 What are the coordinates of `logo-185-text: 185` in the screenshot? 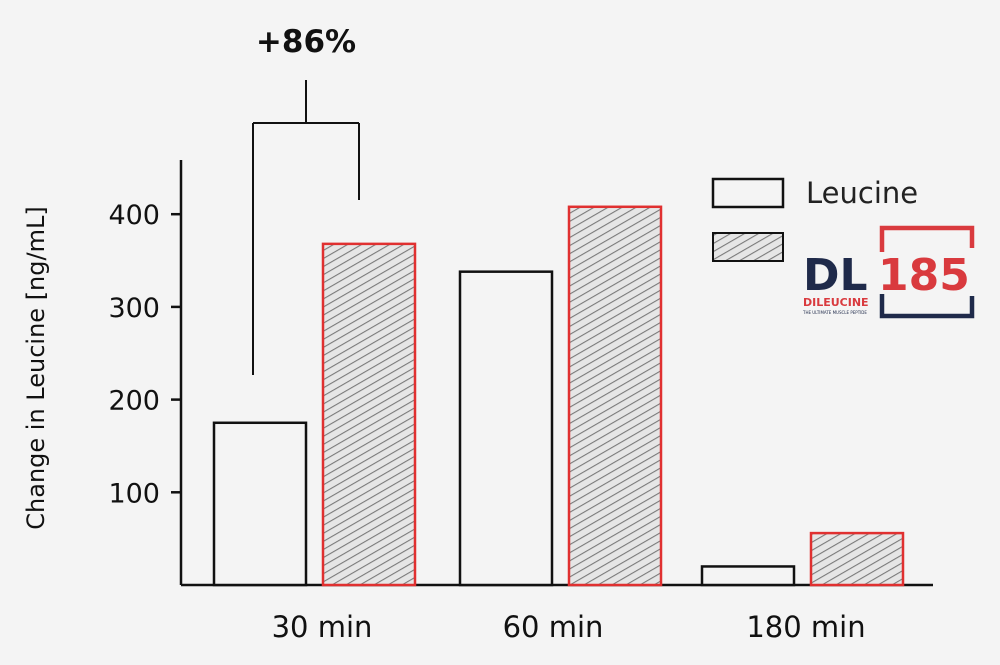 It's located at (924, 275).